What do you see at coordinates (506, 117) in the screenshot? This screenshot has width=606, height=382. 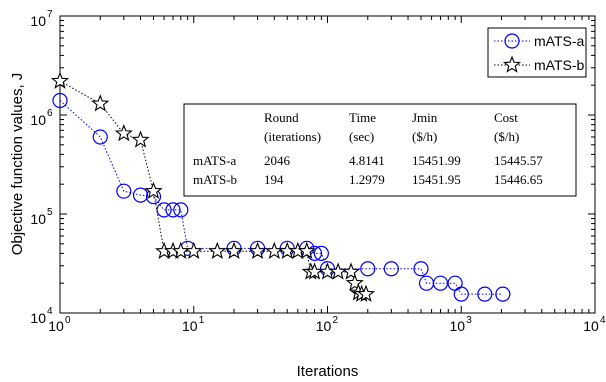 I see `table-header-cell: Cost` at bounding box center [506, 117].